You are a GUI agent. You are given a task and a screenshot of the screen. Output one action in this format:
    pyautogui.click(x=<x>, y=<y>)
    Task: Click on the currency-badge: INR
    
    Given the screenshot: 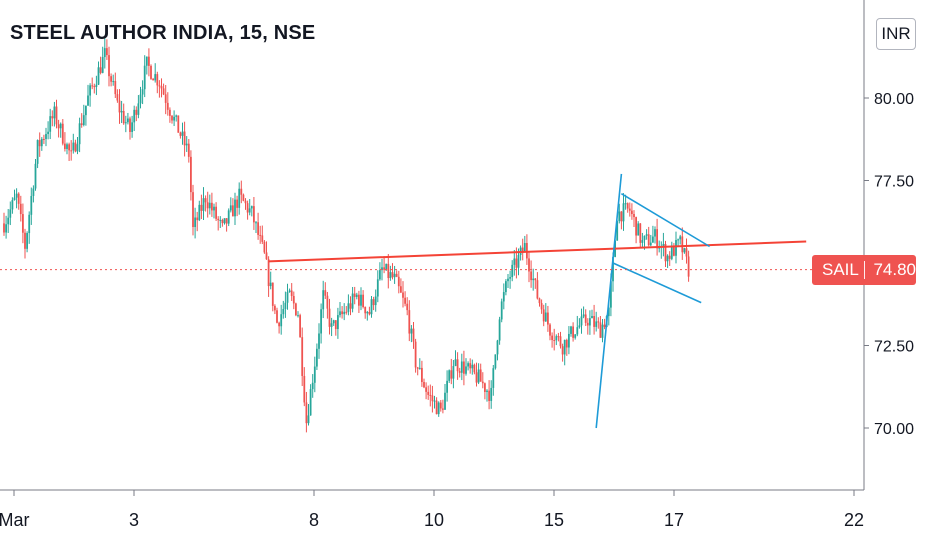 What is the action you would take?
    pyautogui.click(x=896, y=34)
    